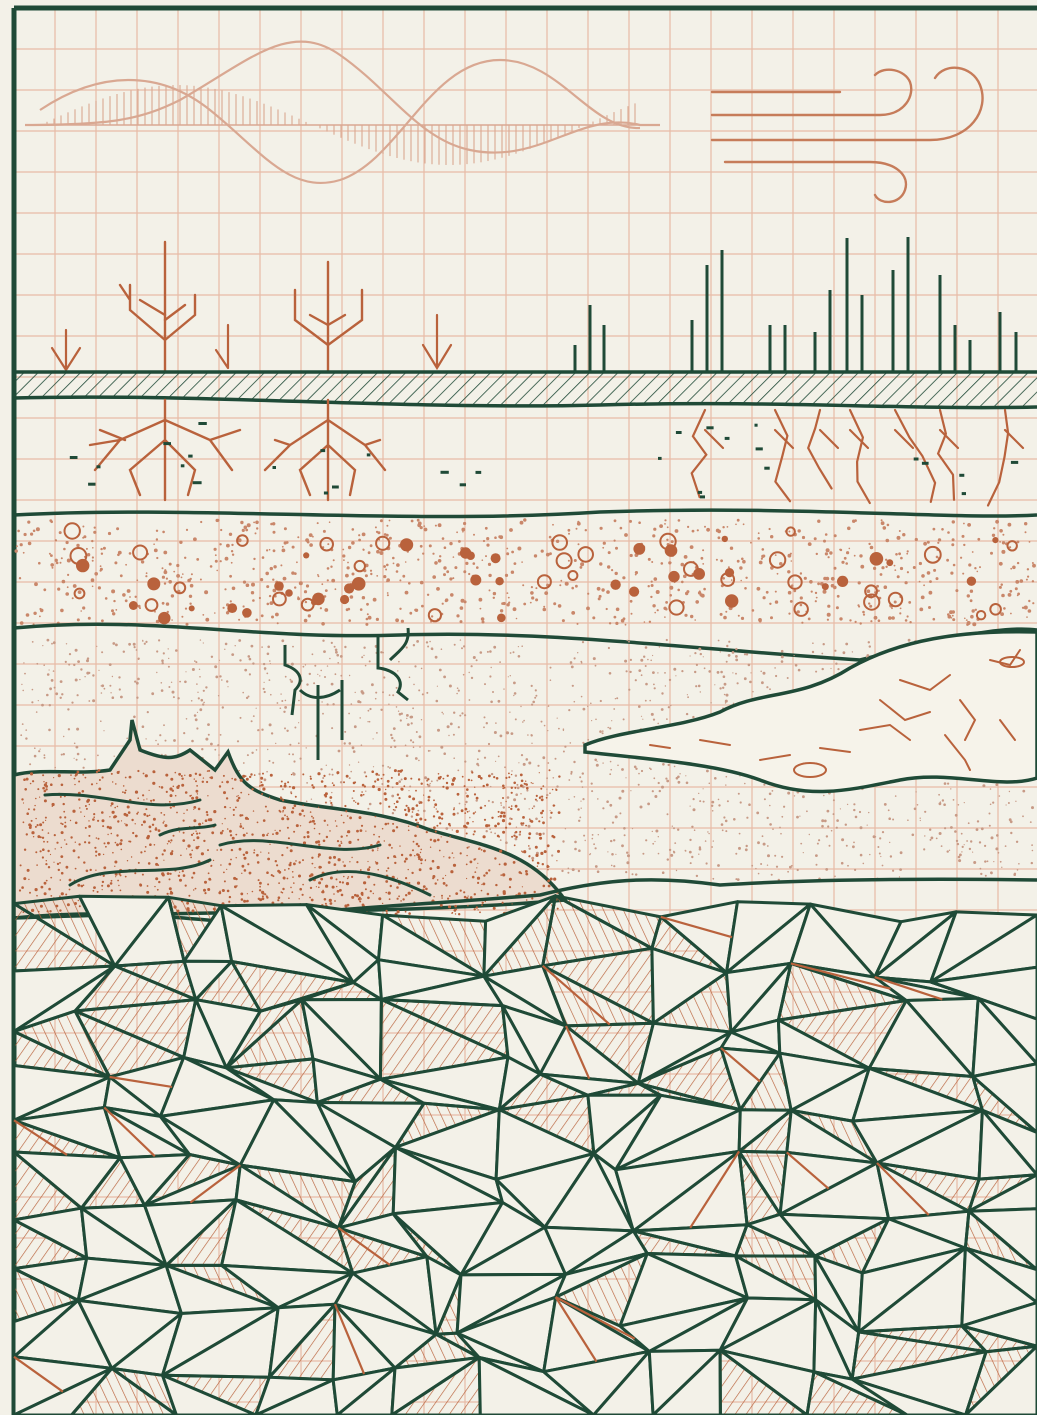 The width and height of the screenshot is (1037, 1415). What do you see at coordinates (525, 390) in the screenshot?
I see `topsoil-hatch` at bounding box center [525, 390].